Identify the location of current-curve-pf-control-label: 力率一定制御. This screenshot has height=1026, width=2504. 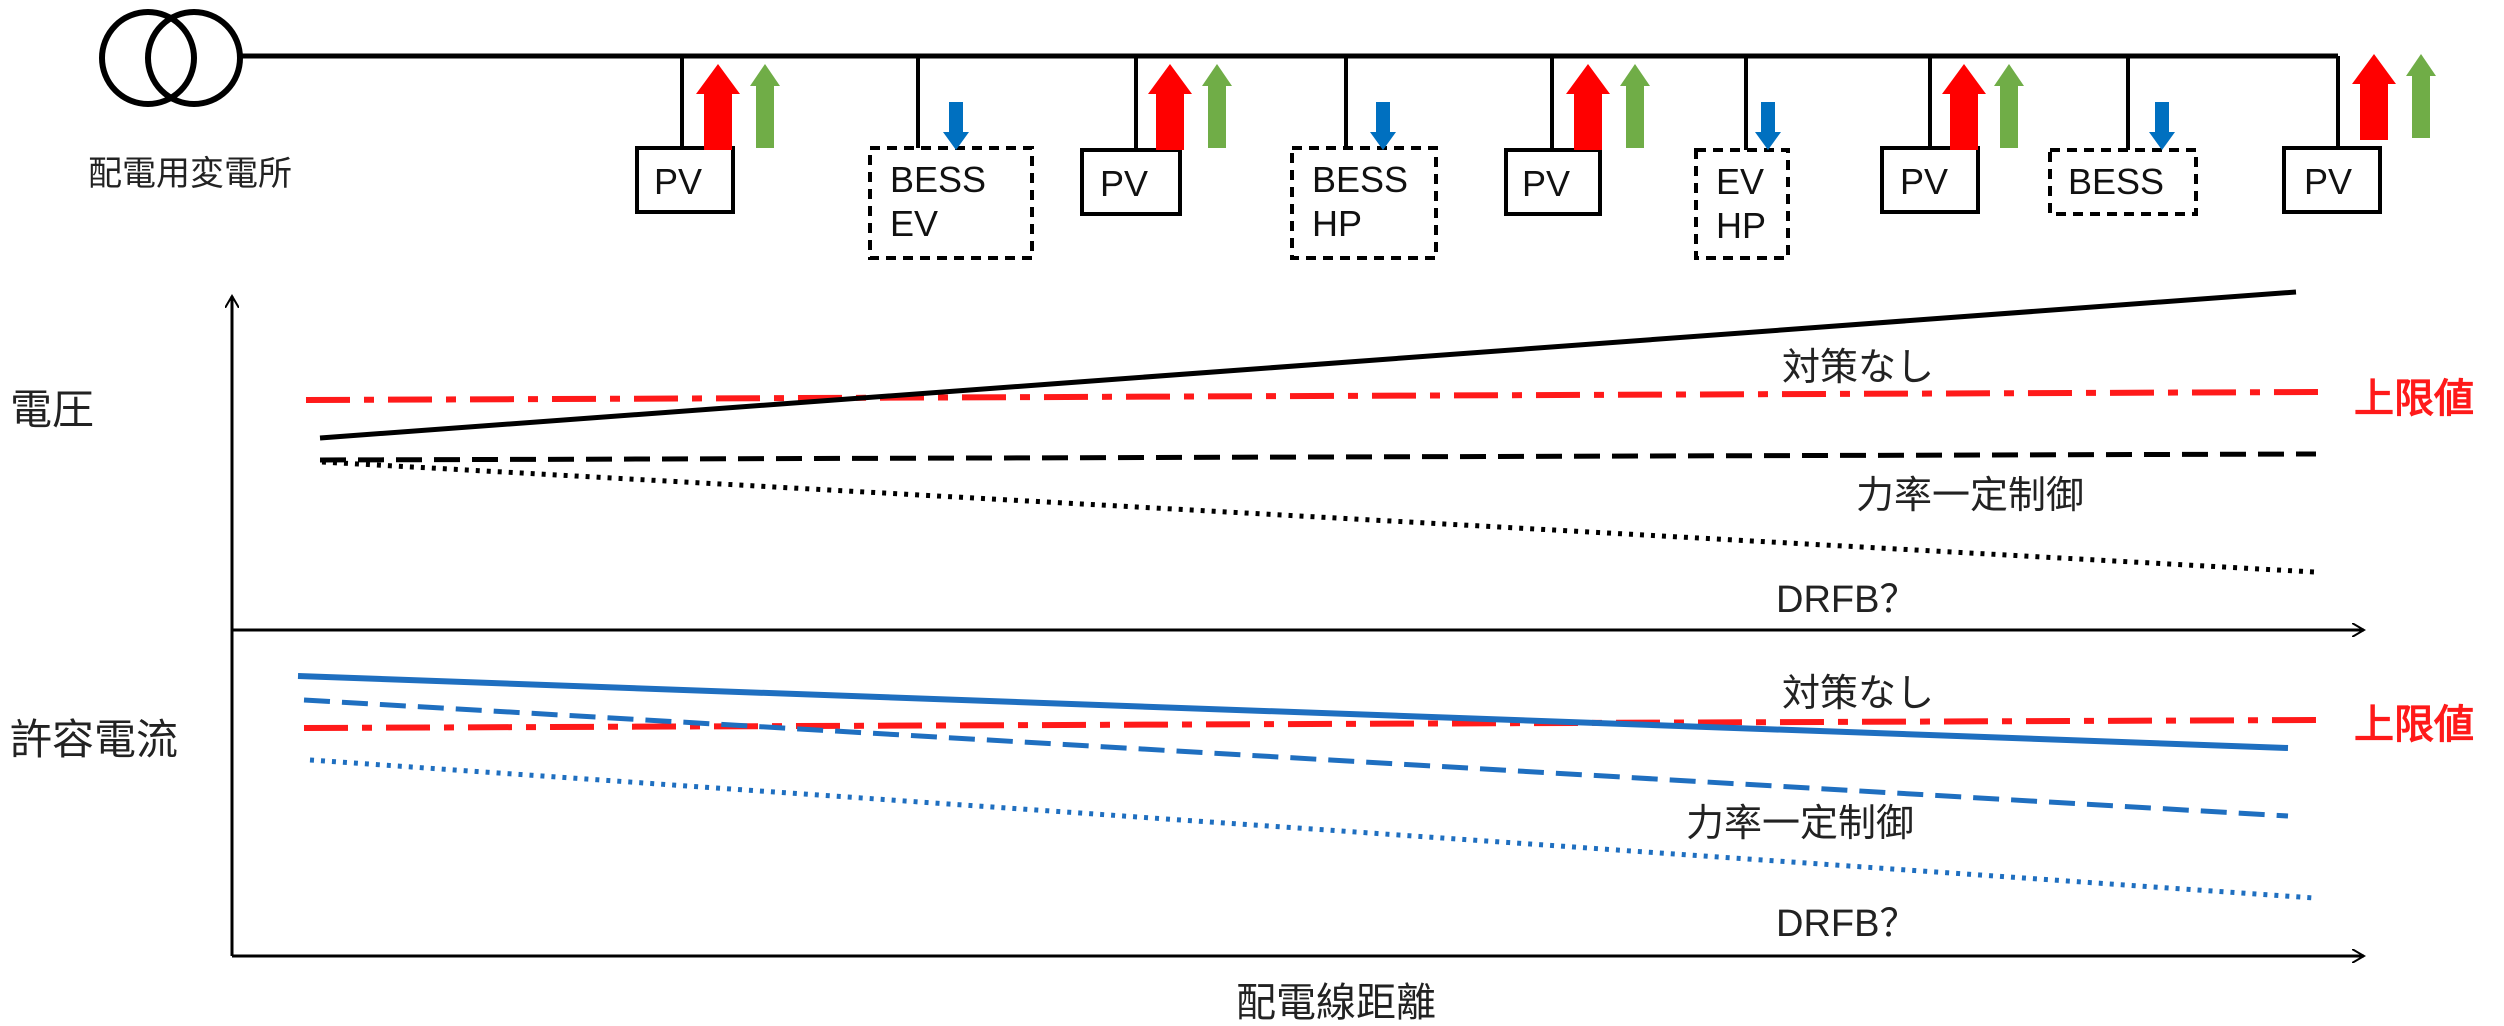
(1800, 824).